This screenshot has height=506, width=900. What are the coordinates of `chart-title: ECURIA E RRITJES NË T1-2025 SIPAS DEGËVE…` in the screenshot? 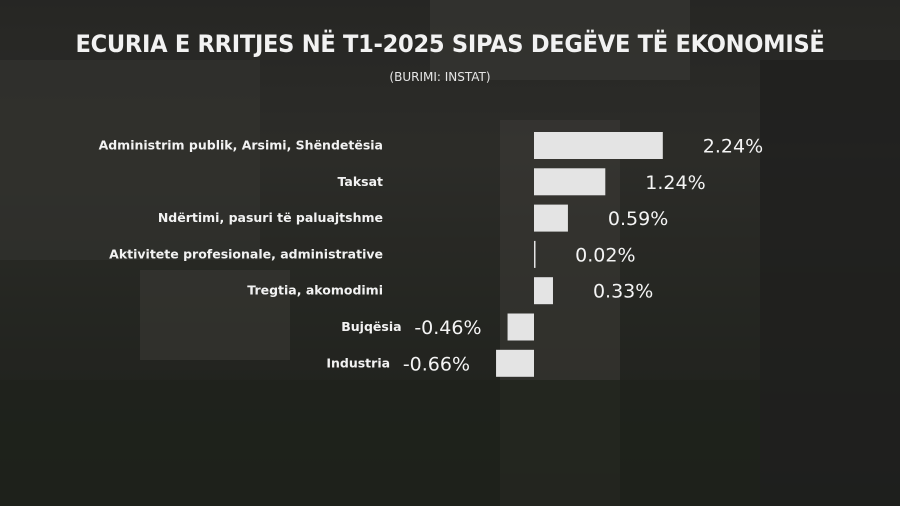 It's located at (450, 44).